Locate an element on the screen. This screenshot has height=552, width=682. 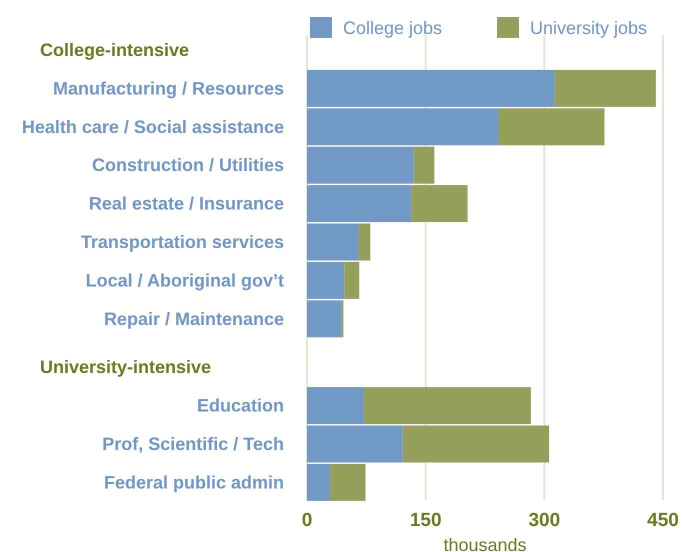
text: University-intensive is located at coordinates (126, 367).